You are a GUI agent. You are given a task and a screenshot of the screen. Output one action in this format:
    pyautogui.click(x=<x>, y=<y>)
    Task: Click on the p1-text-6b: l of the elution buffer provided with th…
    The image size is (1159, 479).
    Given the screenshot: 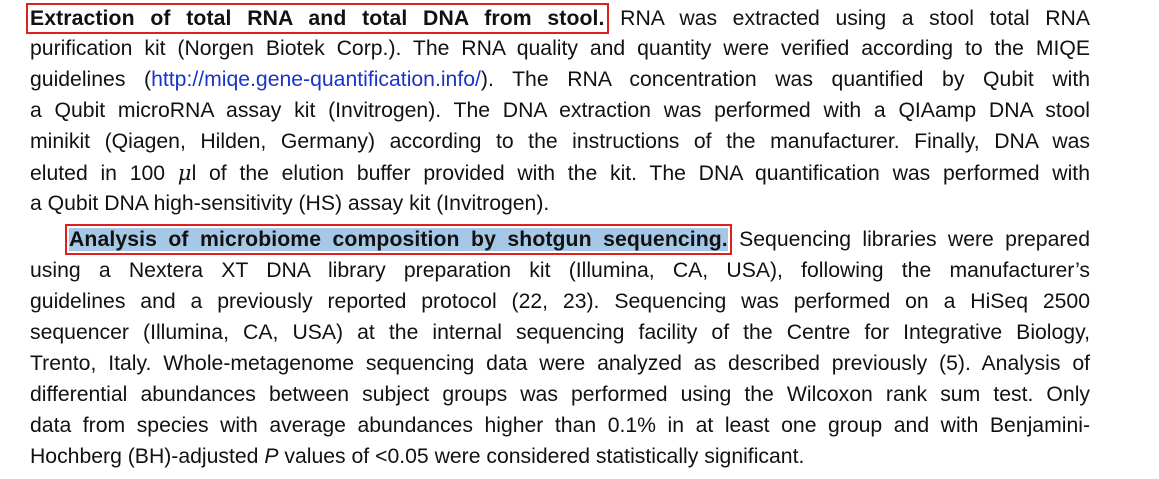 What is the action you would take?
    pyautogui.click(x=640, y=173)
    